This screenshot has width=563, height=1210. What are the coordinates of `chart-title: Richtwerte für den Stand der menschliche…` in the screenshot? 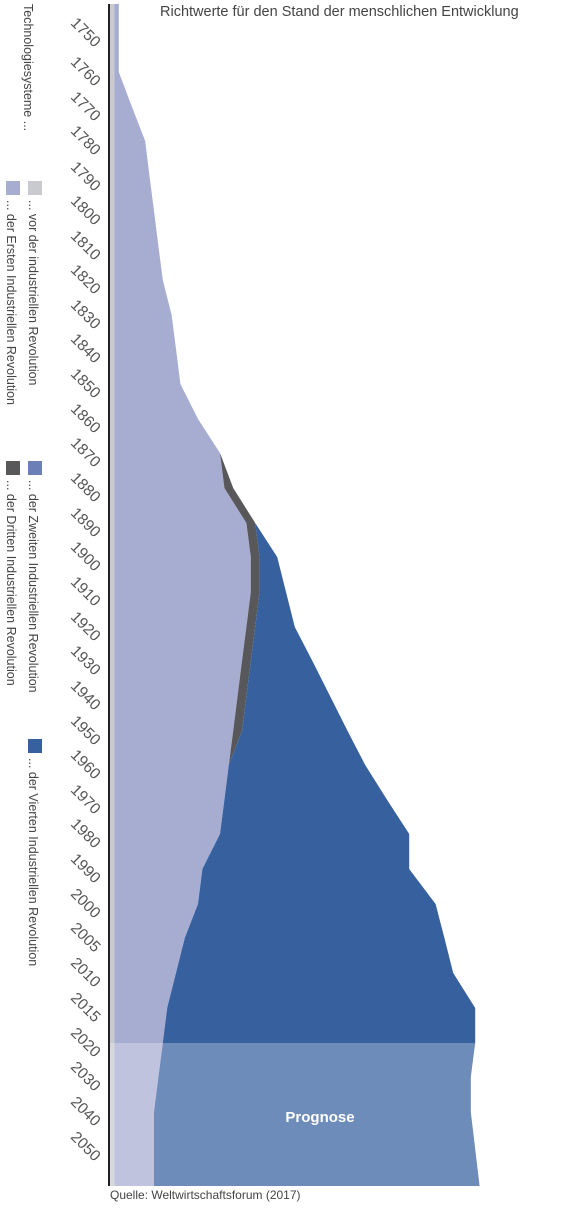 It's located at (339, 12).